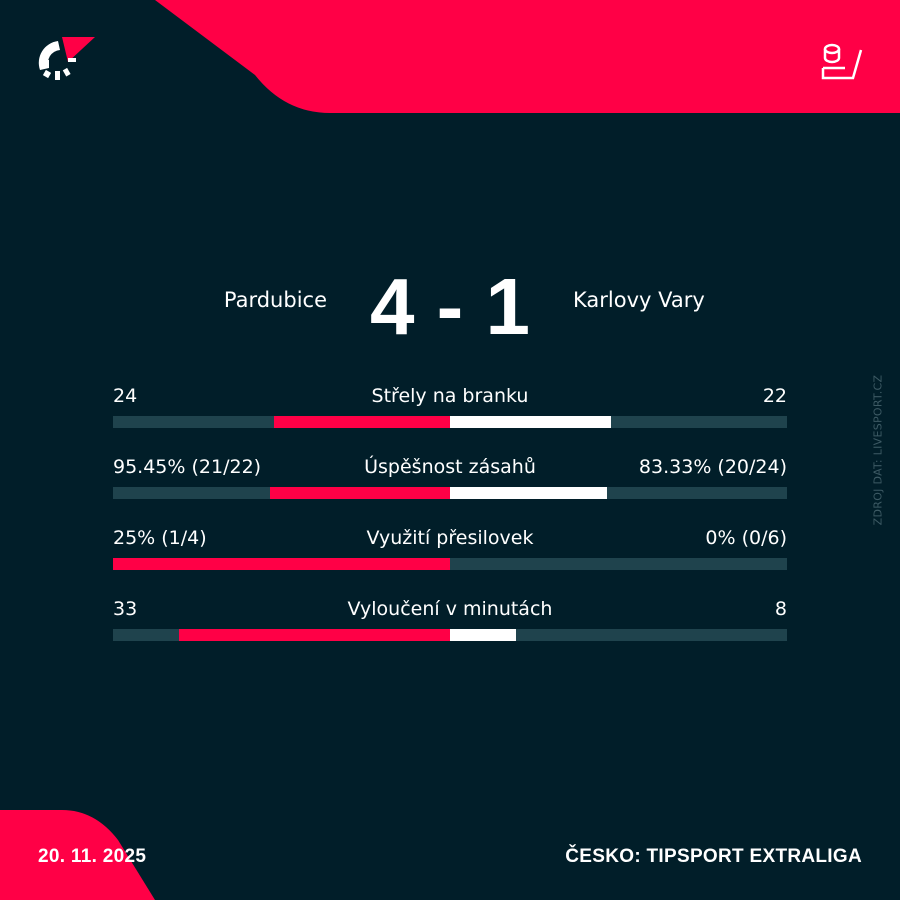 Image resolution: width=900 pixels, height=900 pixels. Describe the element at coordinates (746, 538) in the screenshot. I see `stat-away-value: 0% (0/6)` at that location.